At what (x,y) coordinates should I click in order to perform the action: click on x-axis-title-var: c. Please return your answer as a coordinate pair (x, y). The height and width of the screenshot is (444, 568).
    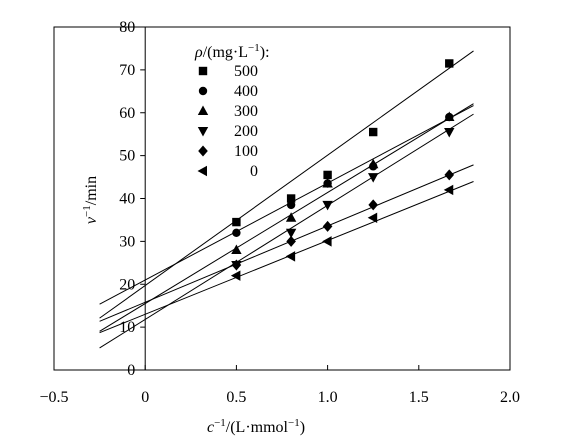
    Looking at the image, I should click on (210, 427).